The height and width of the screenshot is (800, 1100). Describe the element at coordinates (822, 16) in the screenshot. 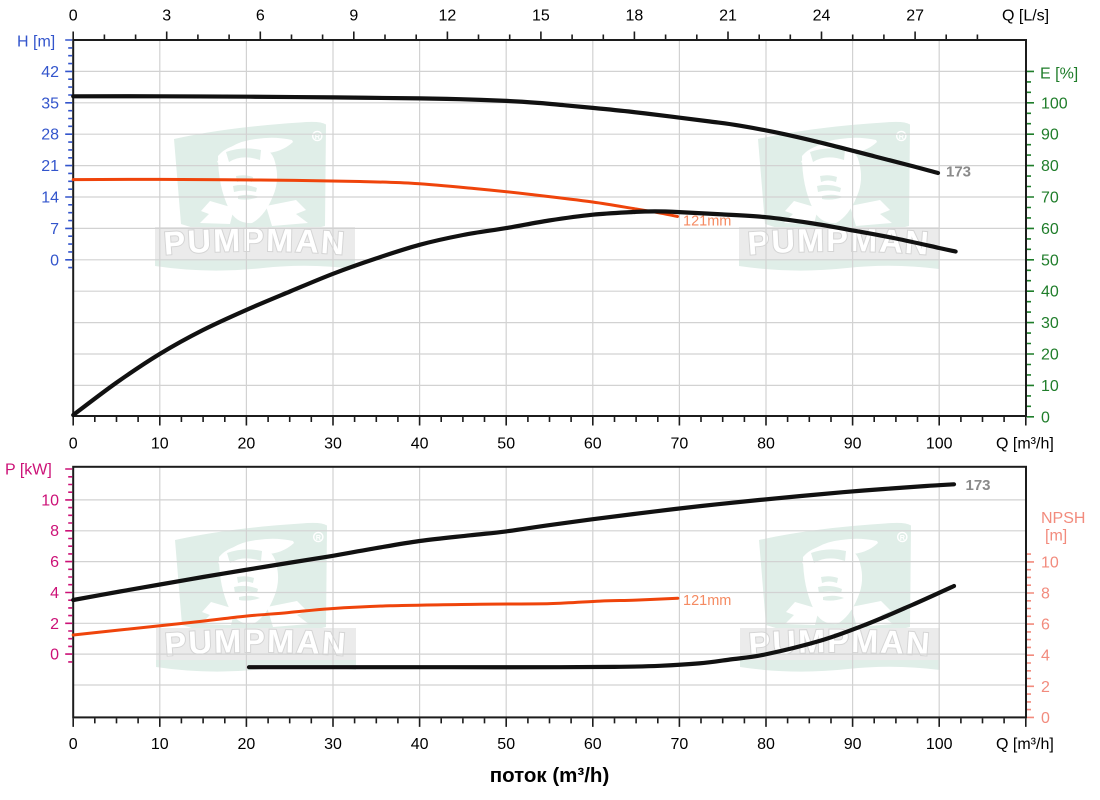

I see `svg-text: 24` at that location.